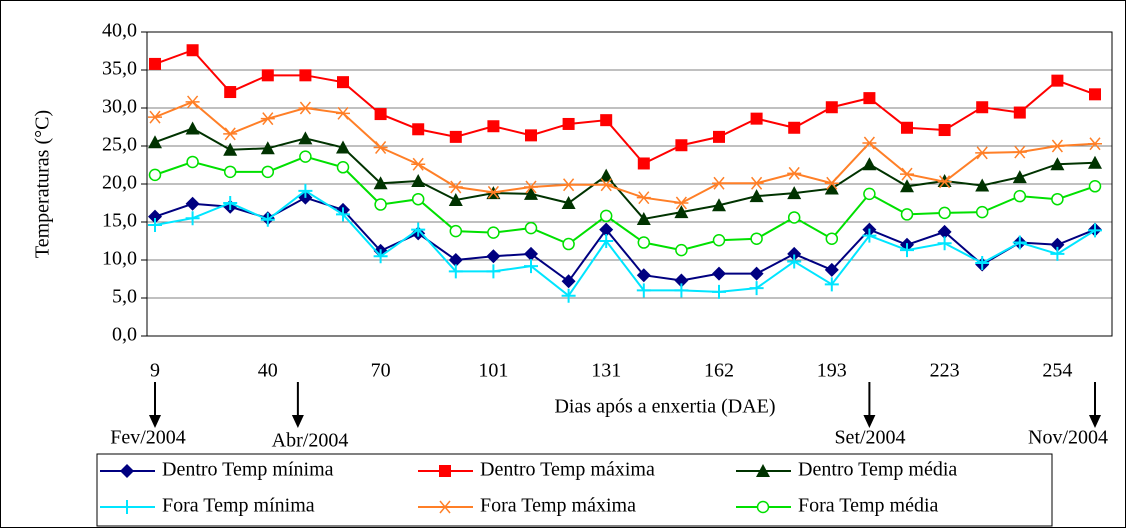 The width and height of the screenshot is (1126, 528). What do you see at coordinates (148, 438) in the screenshot?
I see `annotation: Fev/2004` at bounding box center [148, 438].